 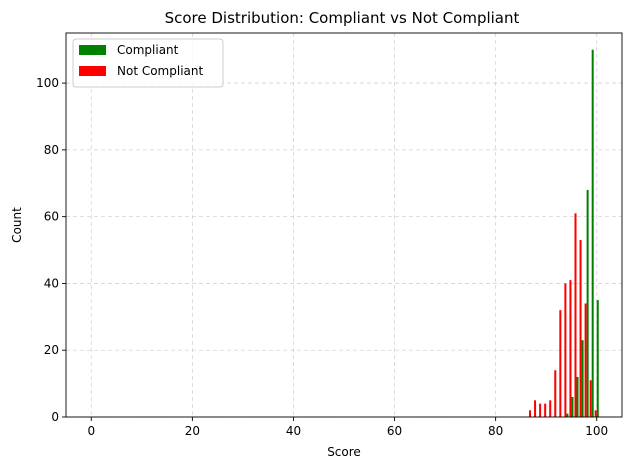 I want to click on y-tick-label: 80, so click(x=51, y=150).